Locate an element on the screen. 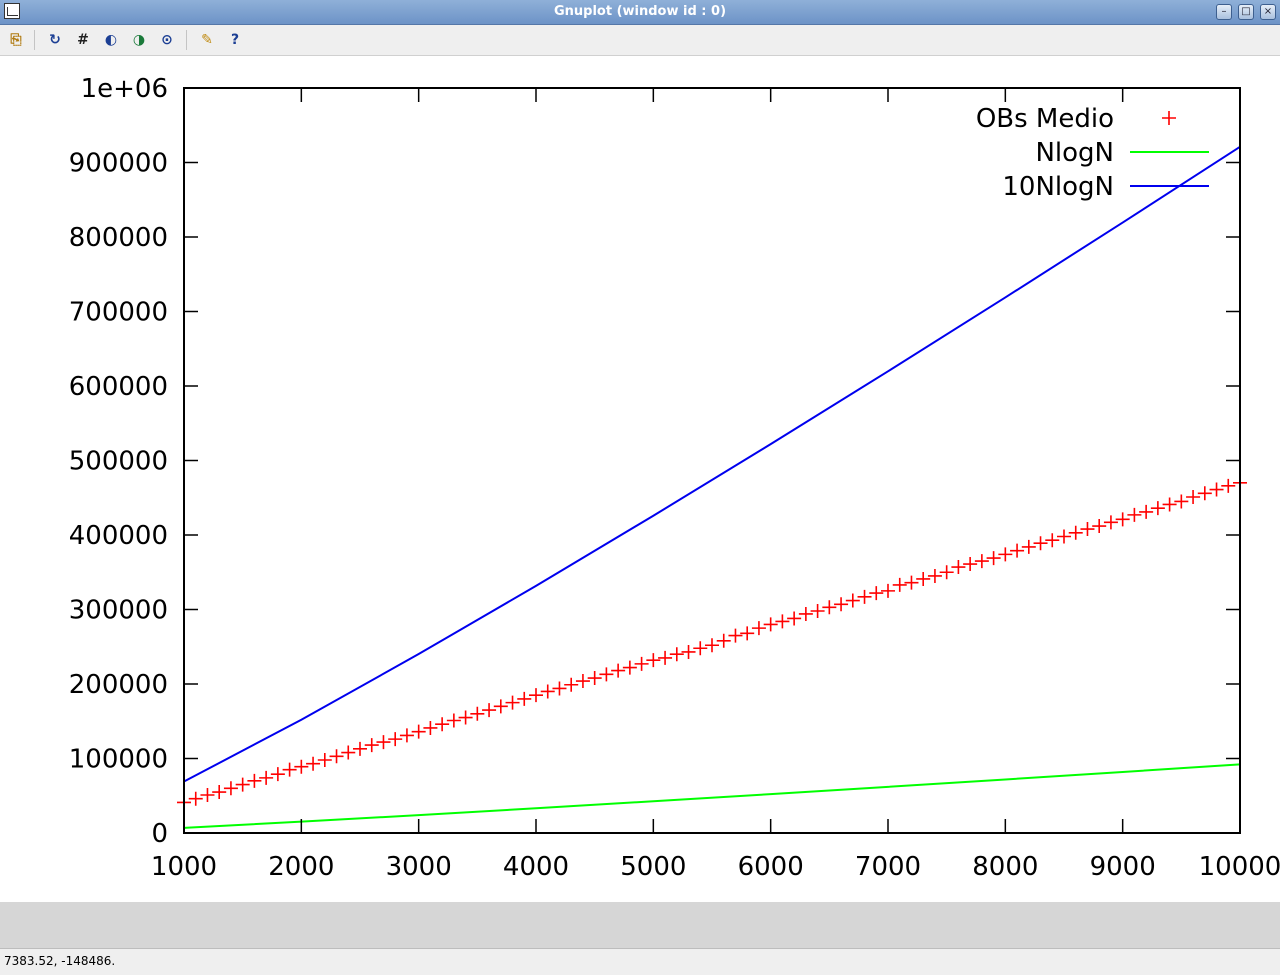 The height and width of the screenshot is (975, 1280). y-tick-label: 0 is located at coordinates (159, 834).